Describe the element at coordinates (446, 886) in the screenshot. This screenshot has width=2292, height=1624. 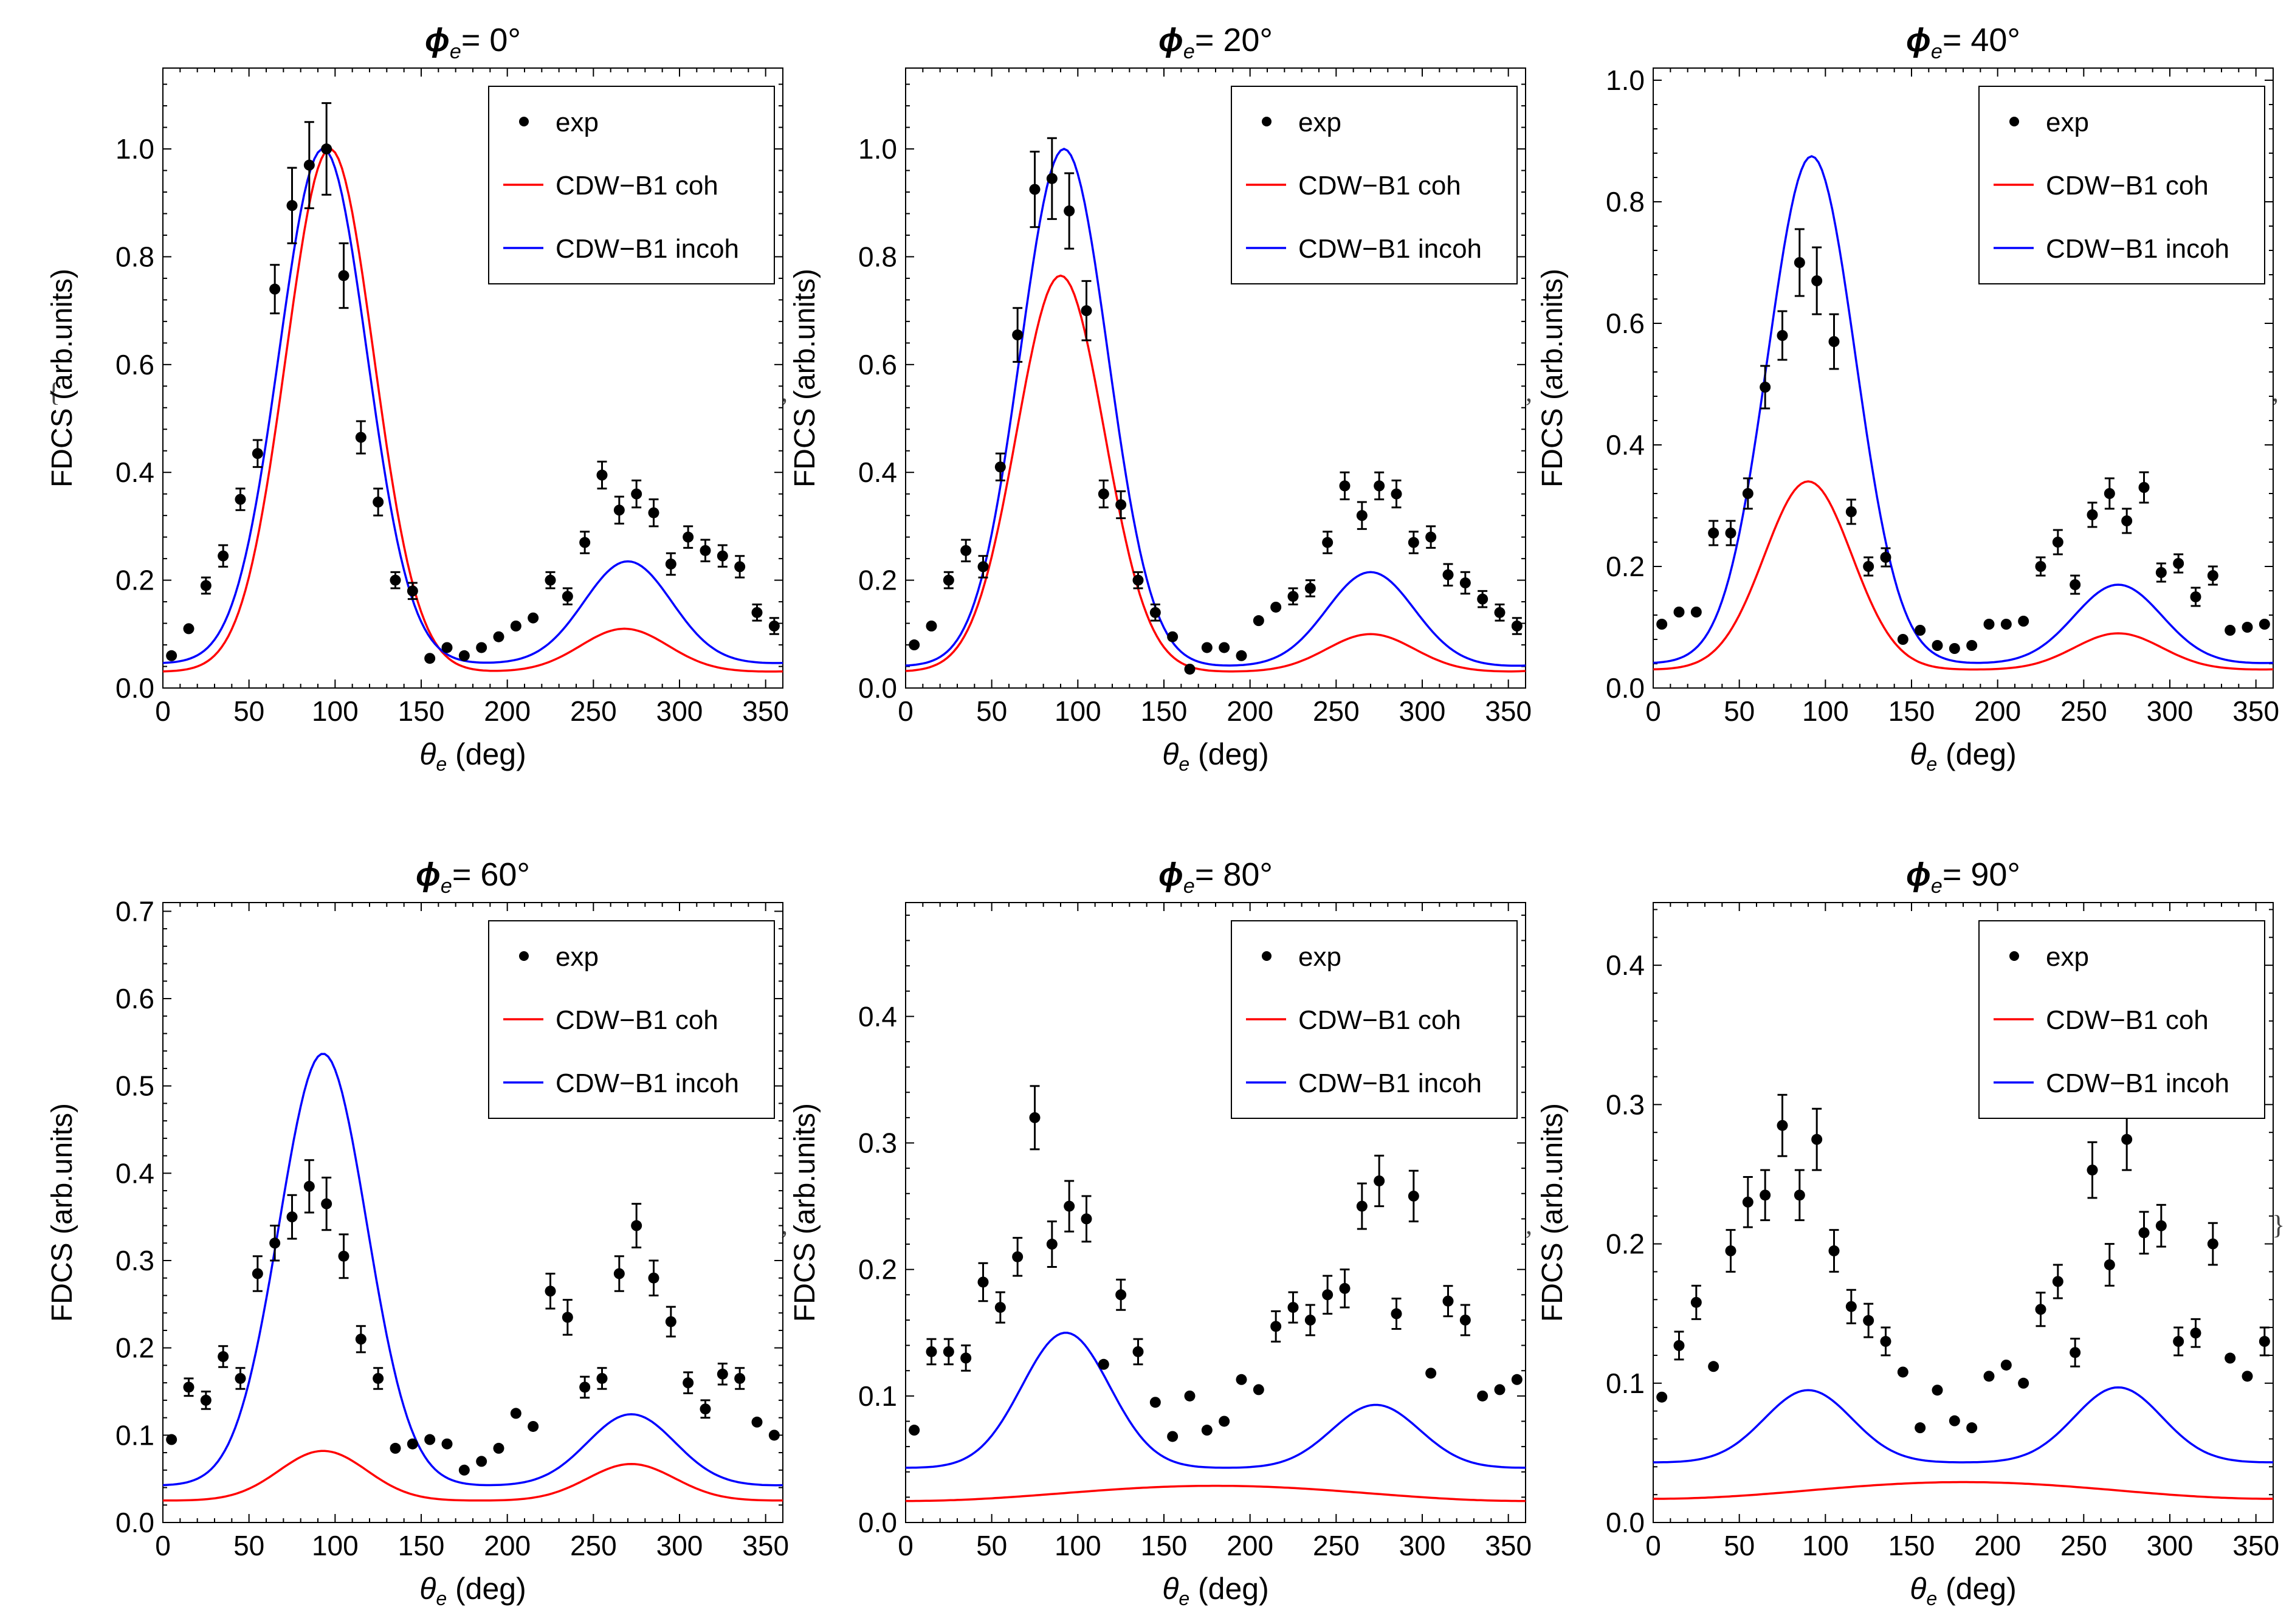
I see `title-subscript: e` at that location.